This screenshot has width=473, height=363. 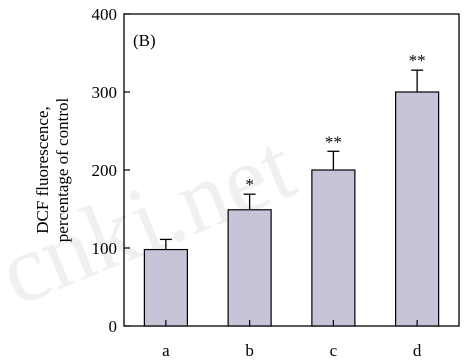 What do you see at coordinates (417, 209) in the screenshot?
I see `bar-d` at bounding box center [417, 209].